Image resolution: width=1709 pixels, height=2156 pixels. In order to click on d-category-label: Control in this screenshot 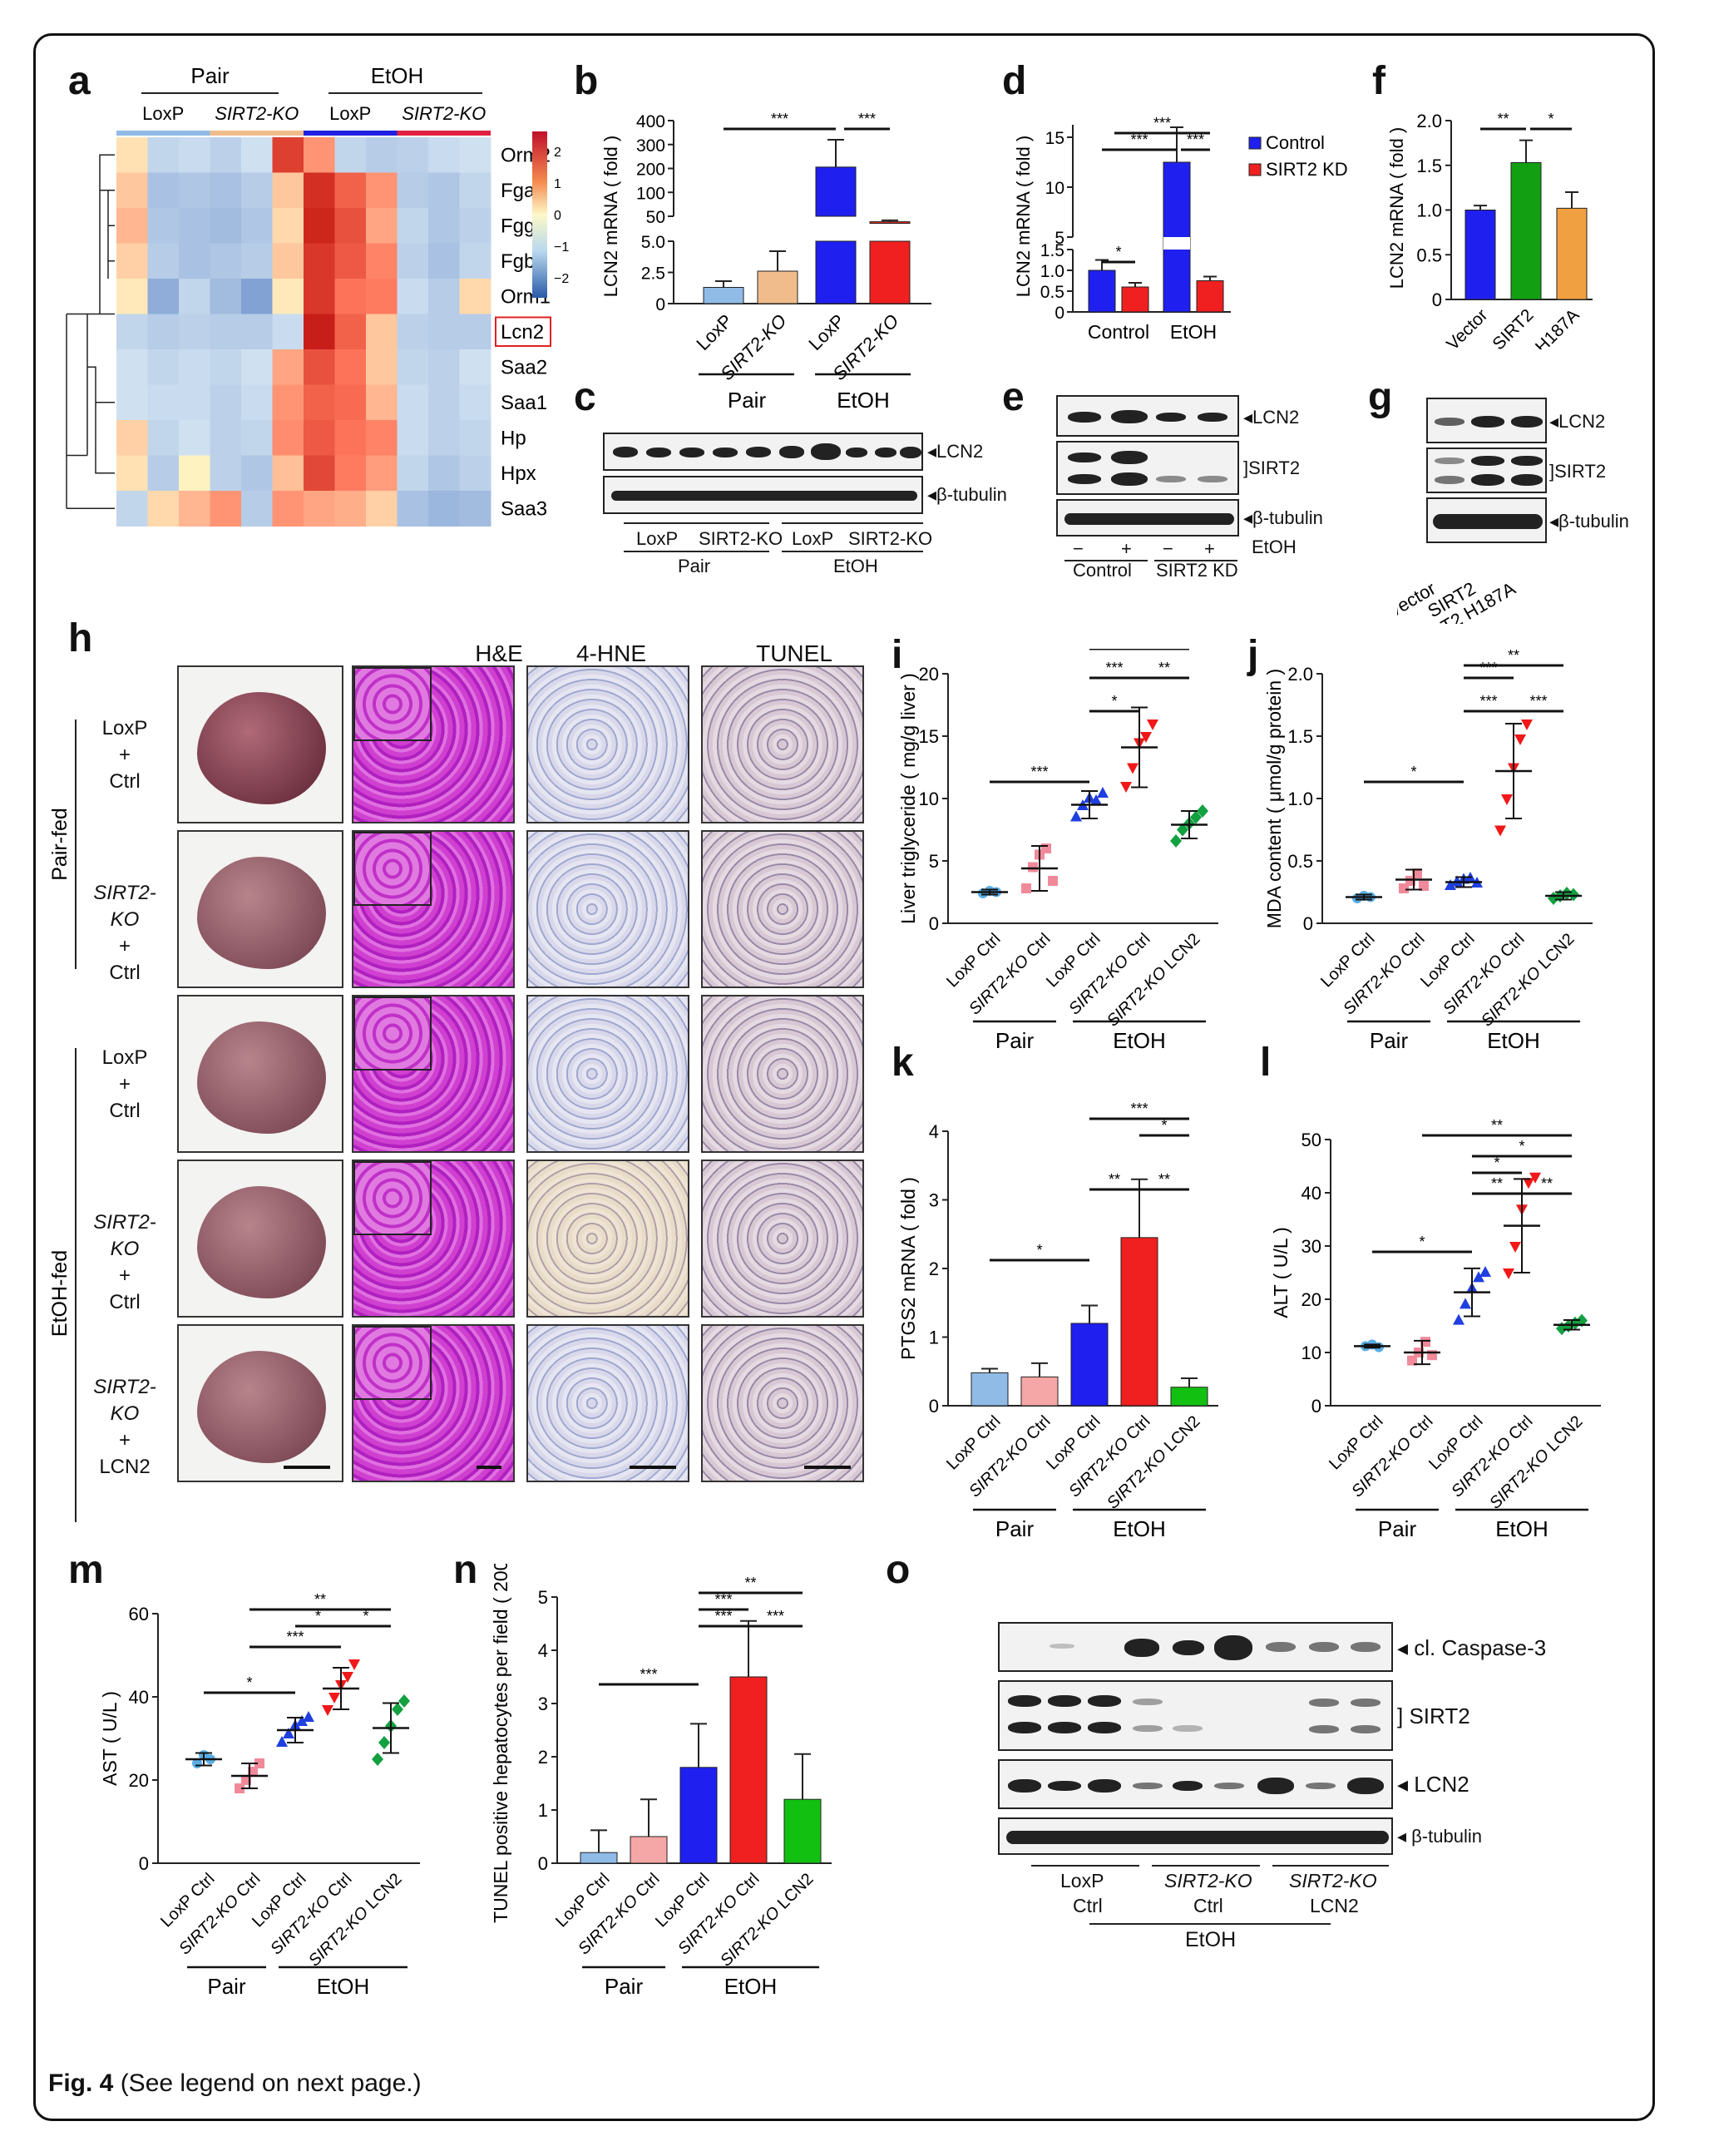, I will do `click(1118, 332)`.